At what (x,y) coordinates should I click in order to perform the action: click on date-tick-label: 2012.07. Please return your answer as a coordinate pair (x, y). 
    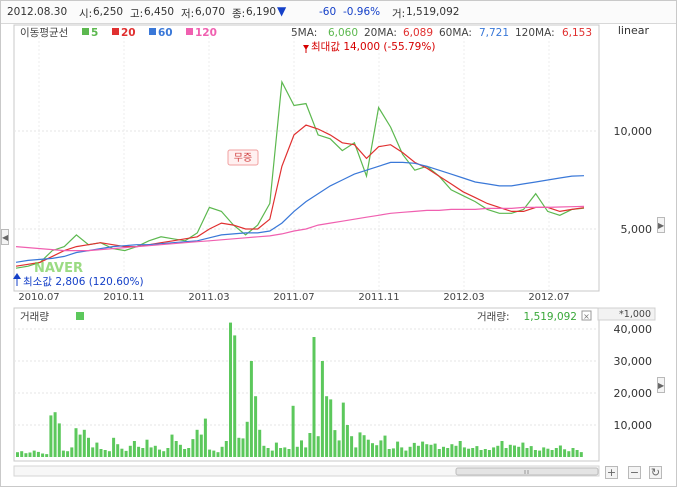
    Looking at the image, I should click on (548, 297).